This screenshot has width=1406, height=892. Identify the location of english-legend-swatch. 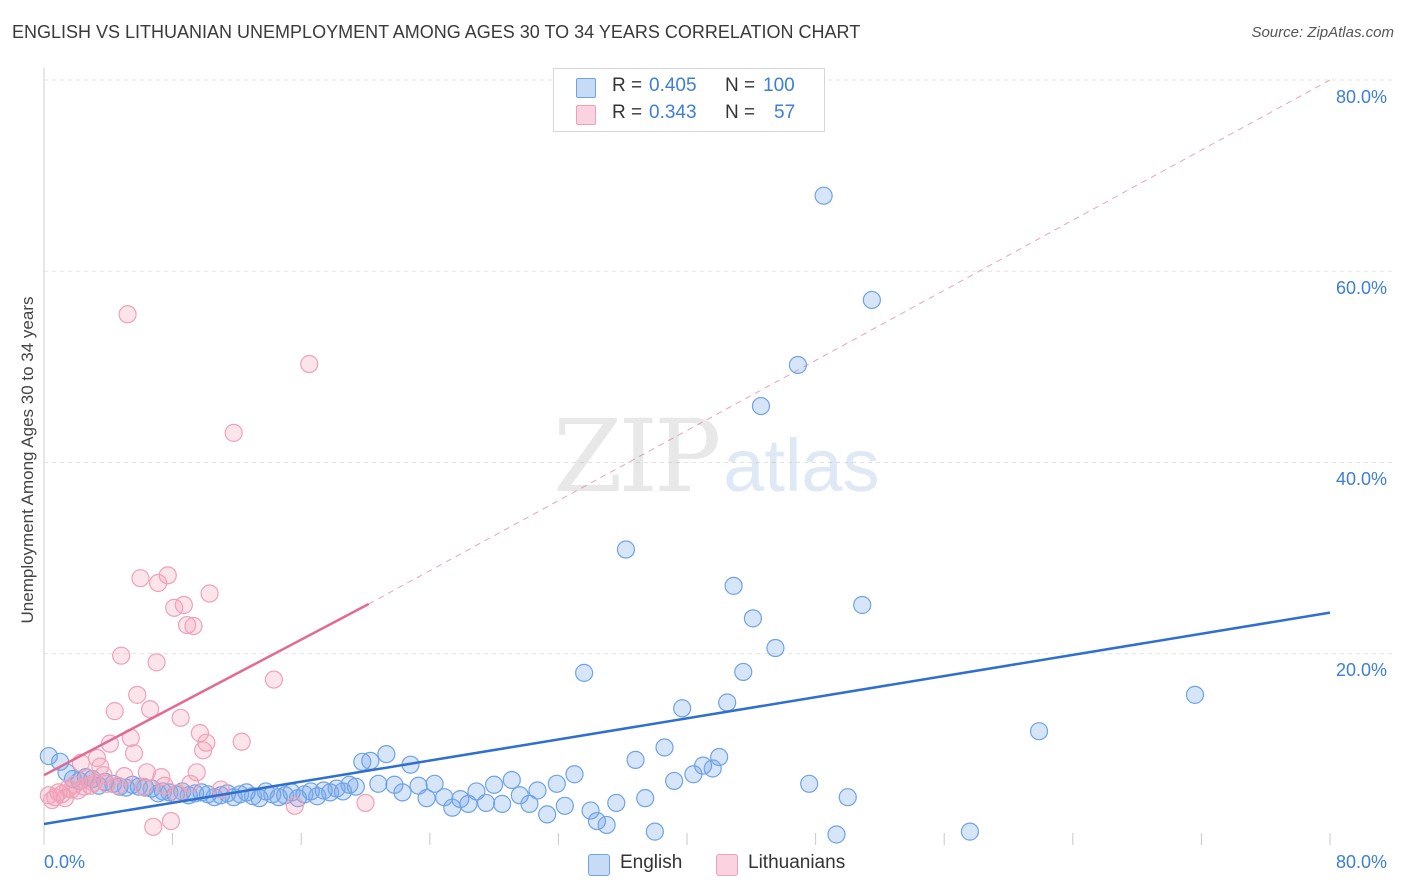
(599, 865).